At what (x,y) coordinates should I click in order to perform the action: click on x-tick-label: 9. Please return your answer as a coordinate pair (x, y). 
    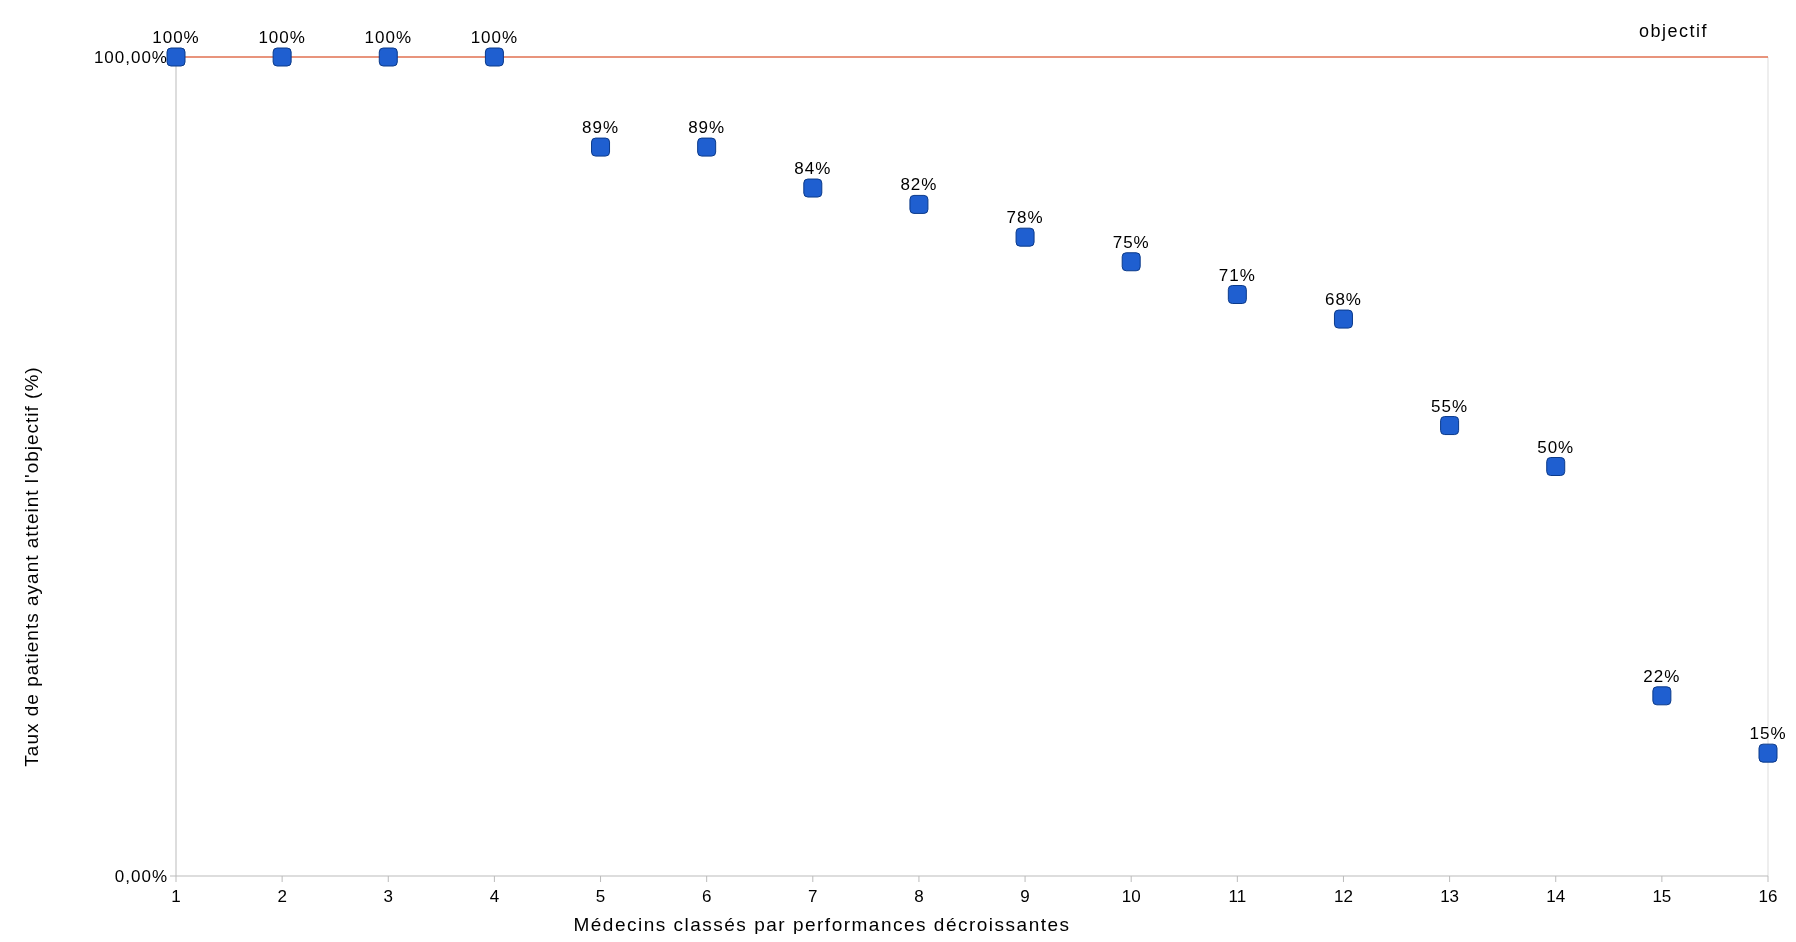
    Looking at the image, I should click on (1025, 896).